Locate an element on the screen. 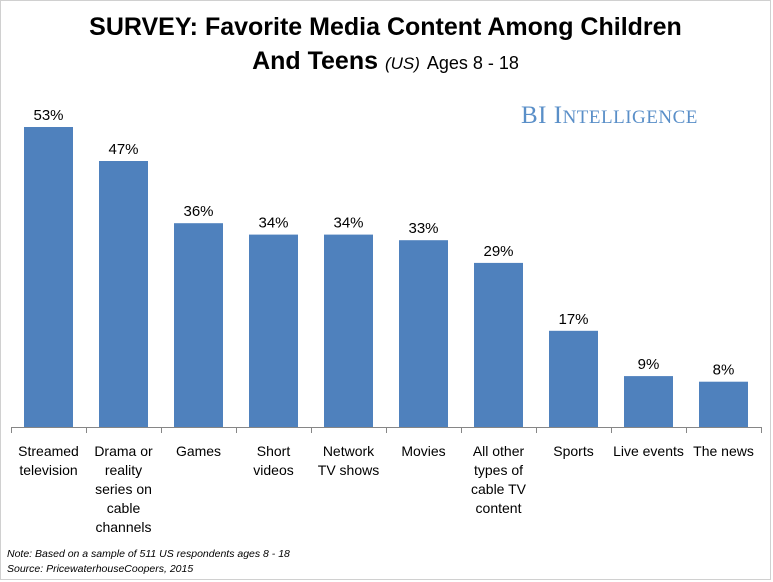 This screenshot has height=582, width=773. bar-group: 36% Games is located at coordinates (198, 331).